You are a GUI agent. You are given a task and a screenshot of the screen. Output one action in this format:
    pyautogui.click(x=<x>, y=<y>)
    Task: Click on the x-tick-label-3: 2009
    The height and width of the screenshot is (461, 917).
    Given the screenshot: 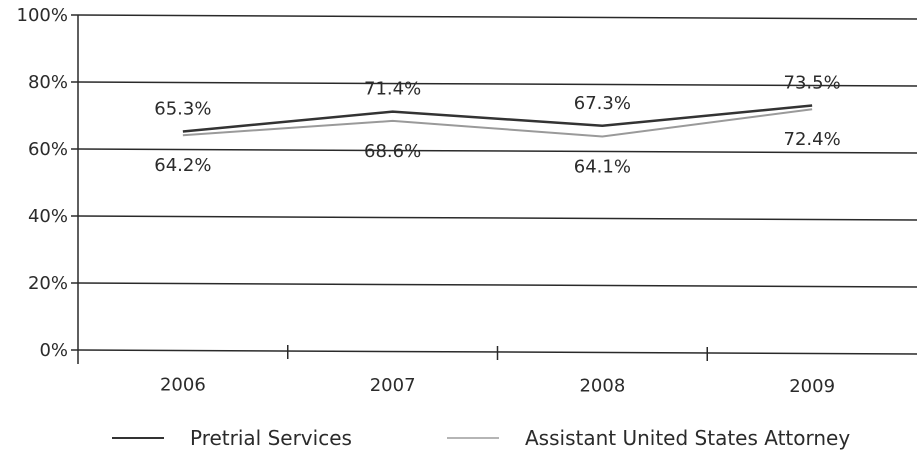 What is the action you would take?
    pyautogui.click(x=812, y=386)
    